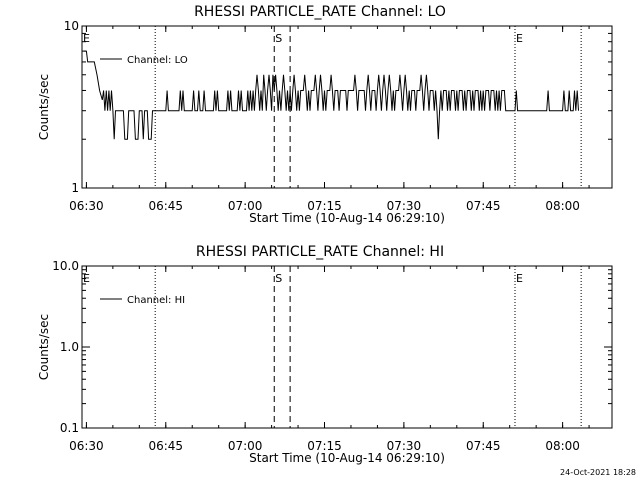  Describe the element at coordinates (320, 12) in the screenshot. I see `chart-title: RHESSI PARTICLE_RATE Channel: LO` at that location.